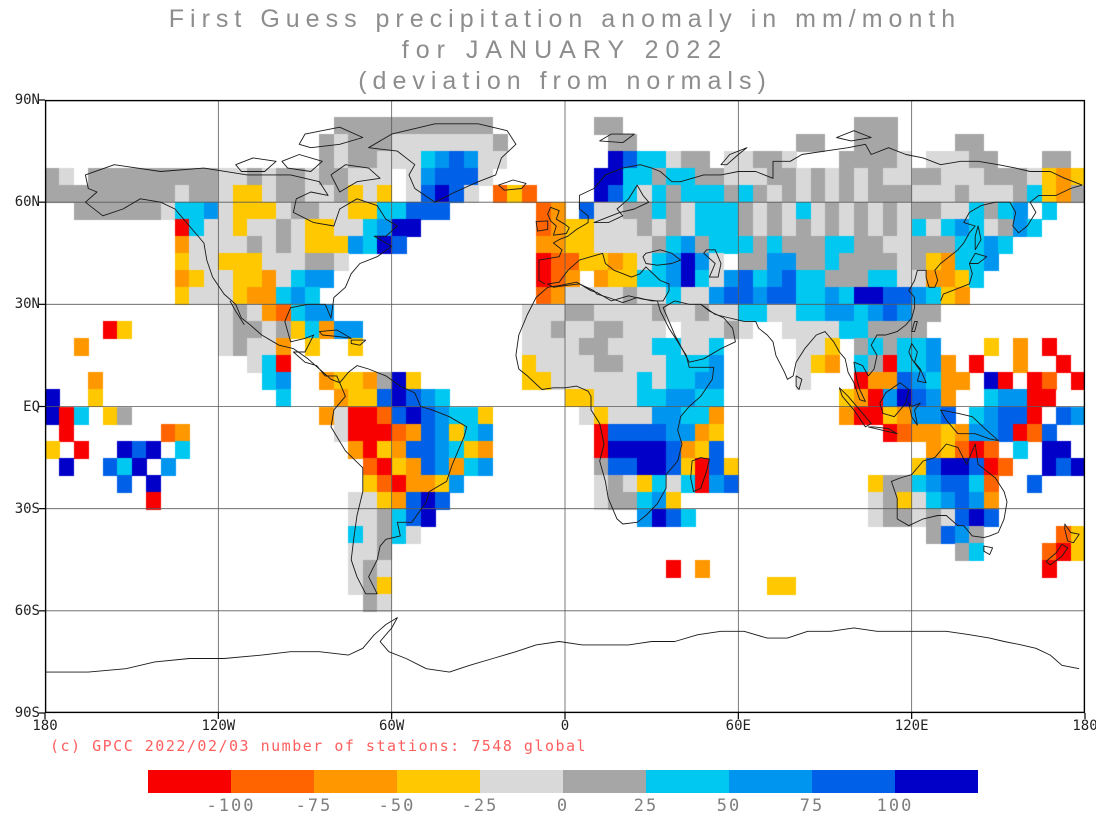 Image resolution: width=1096 pixels, height=832 pixels. Describe the element at coordinates (565, 726) in the screenshot. I see `lon-tick-label: 0` at that location.